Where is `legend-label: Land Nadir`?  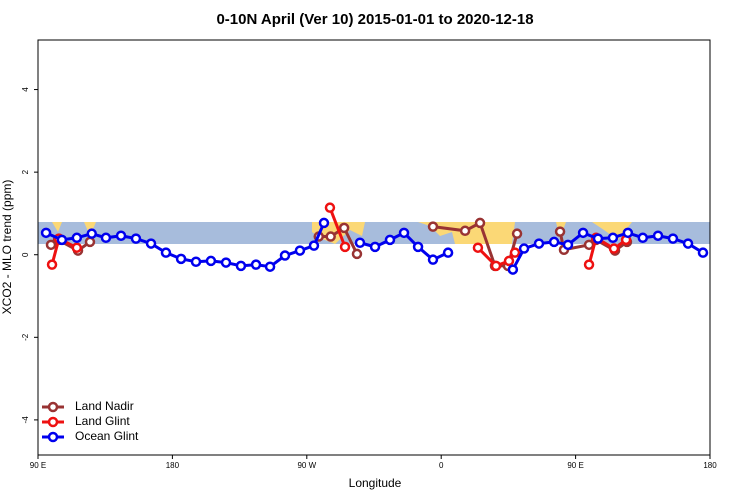 legend-label: Land Nadir is located at coordinates (104, 406).